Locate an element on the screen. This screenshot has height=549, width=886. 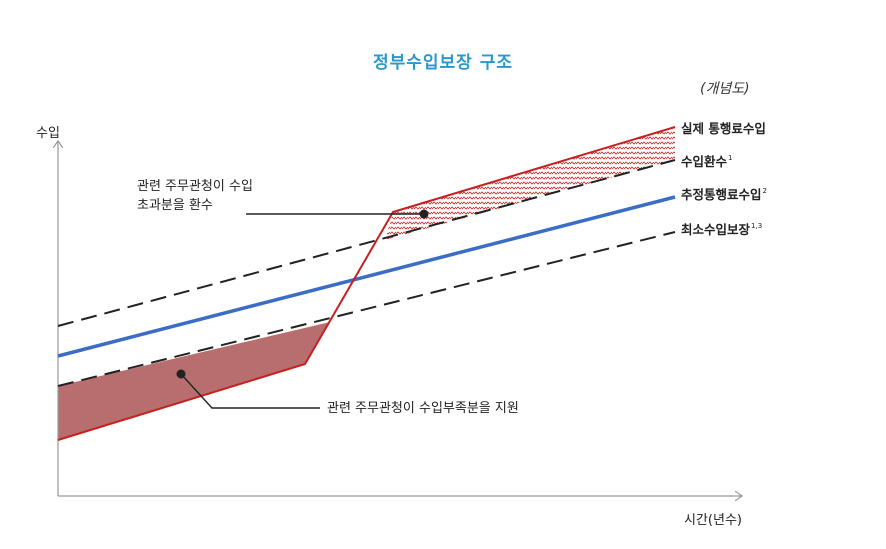
excess-hatch-area is located at coordinates (530, 183).